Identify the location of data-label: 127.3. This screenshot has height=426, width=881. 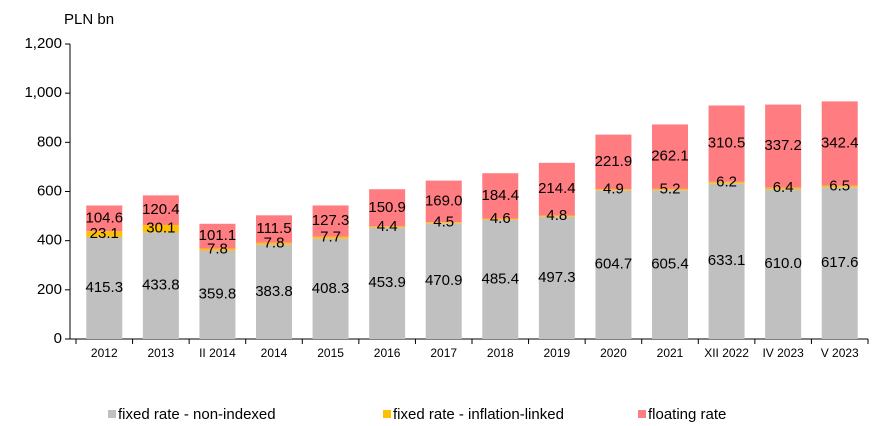
(331, 220).